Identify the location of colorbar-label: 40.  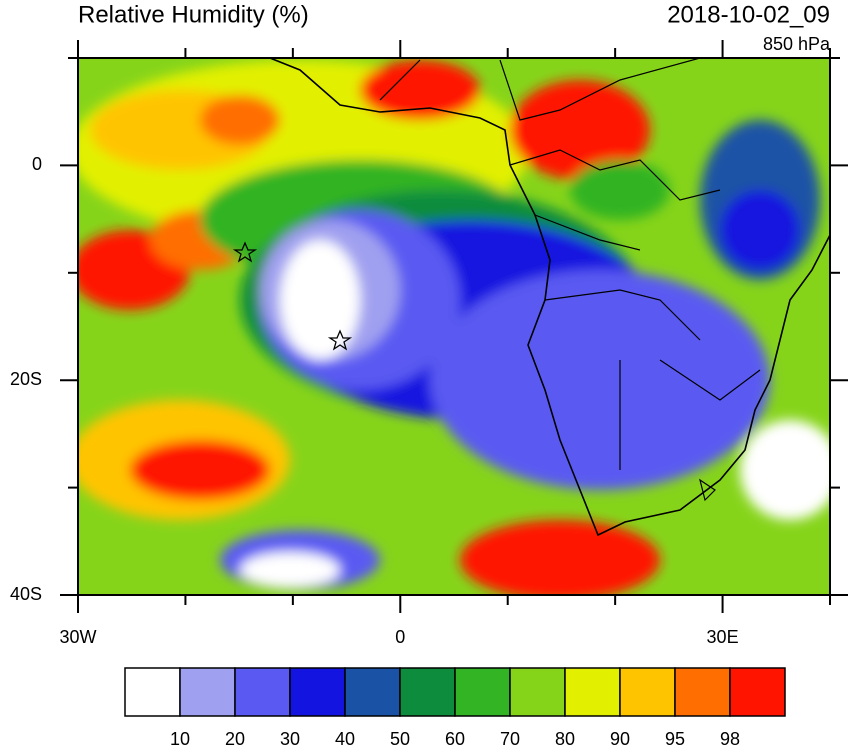
(345, 739).